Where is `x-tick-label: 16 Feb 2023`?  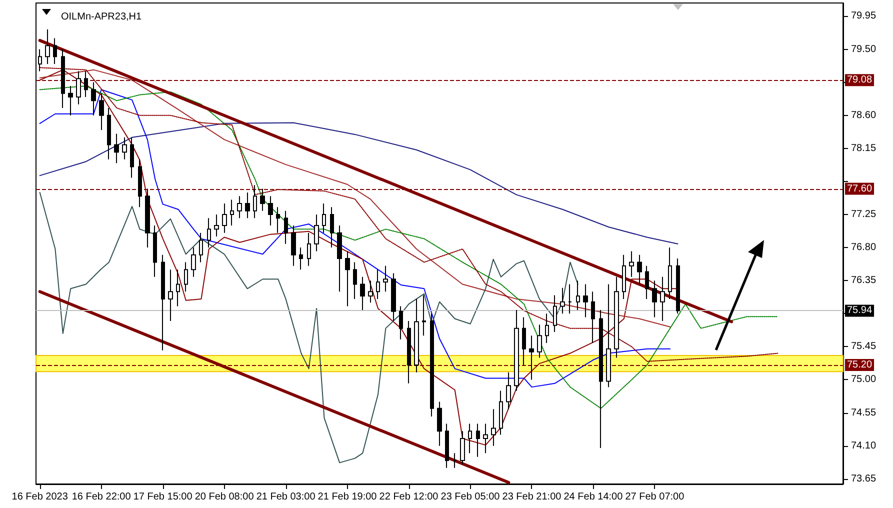
x-tick-label: 16 Feb 2023 is located at coordinates (40, 497).